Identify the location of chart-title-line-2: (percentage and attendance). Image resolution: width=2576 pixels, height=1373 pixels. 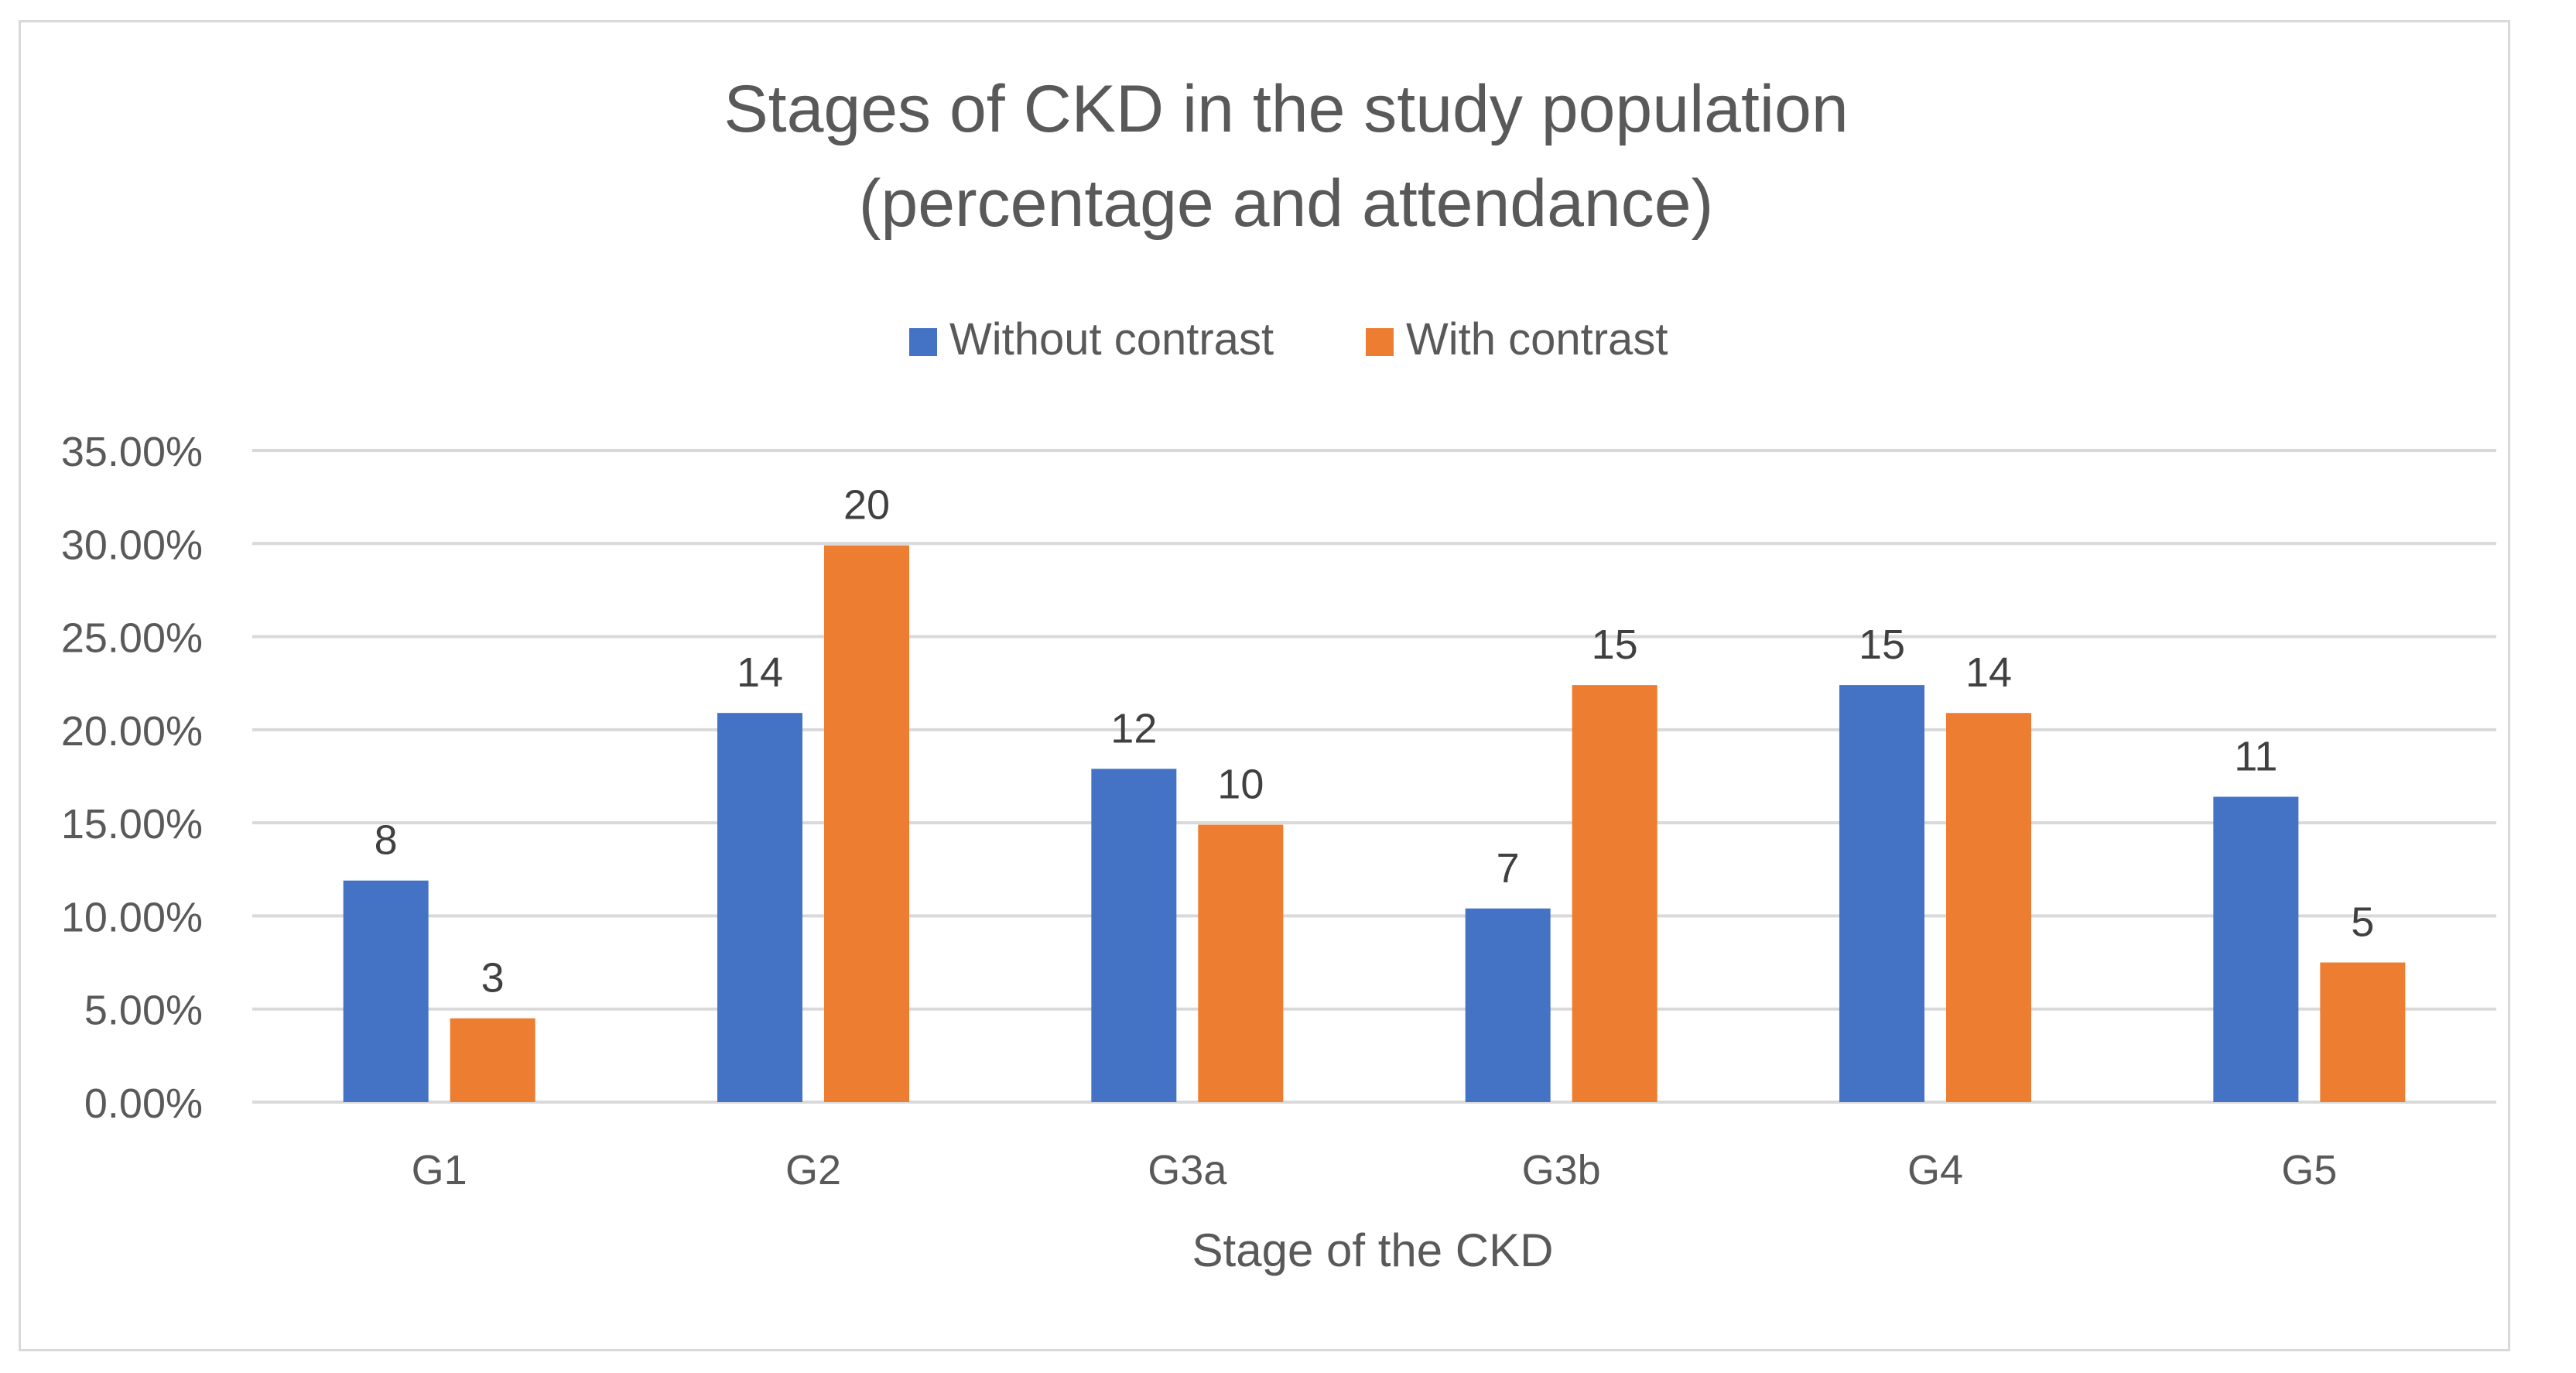
(1286, 203).